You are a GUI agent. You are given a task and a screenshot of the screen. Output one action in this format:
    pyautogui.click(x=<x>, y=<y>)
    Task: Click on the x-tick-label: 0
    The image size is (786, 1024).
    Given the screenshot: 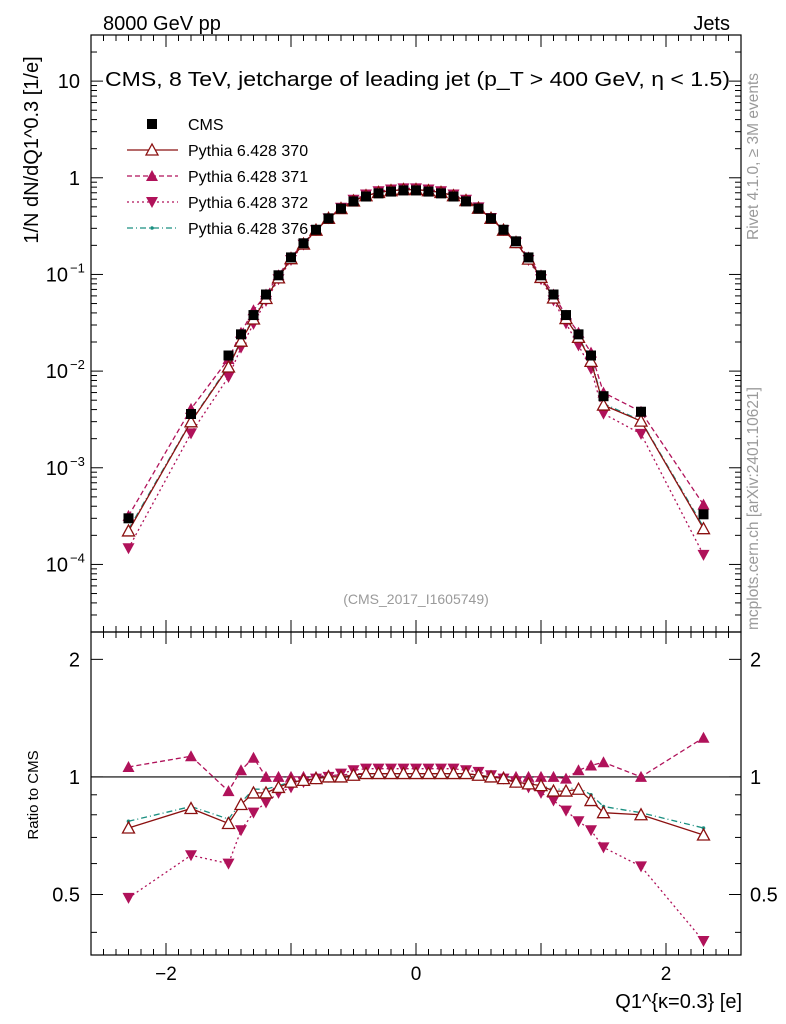 What is the action you would take?
    pyautogui.click(x=416, y=974)
    